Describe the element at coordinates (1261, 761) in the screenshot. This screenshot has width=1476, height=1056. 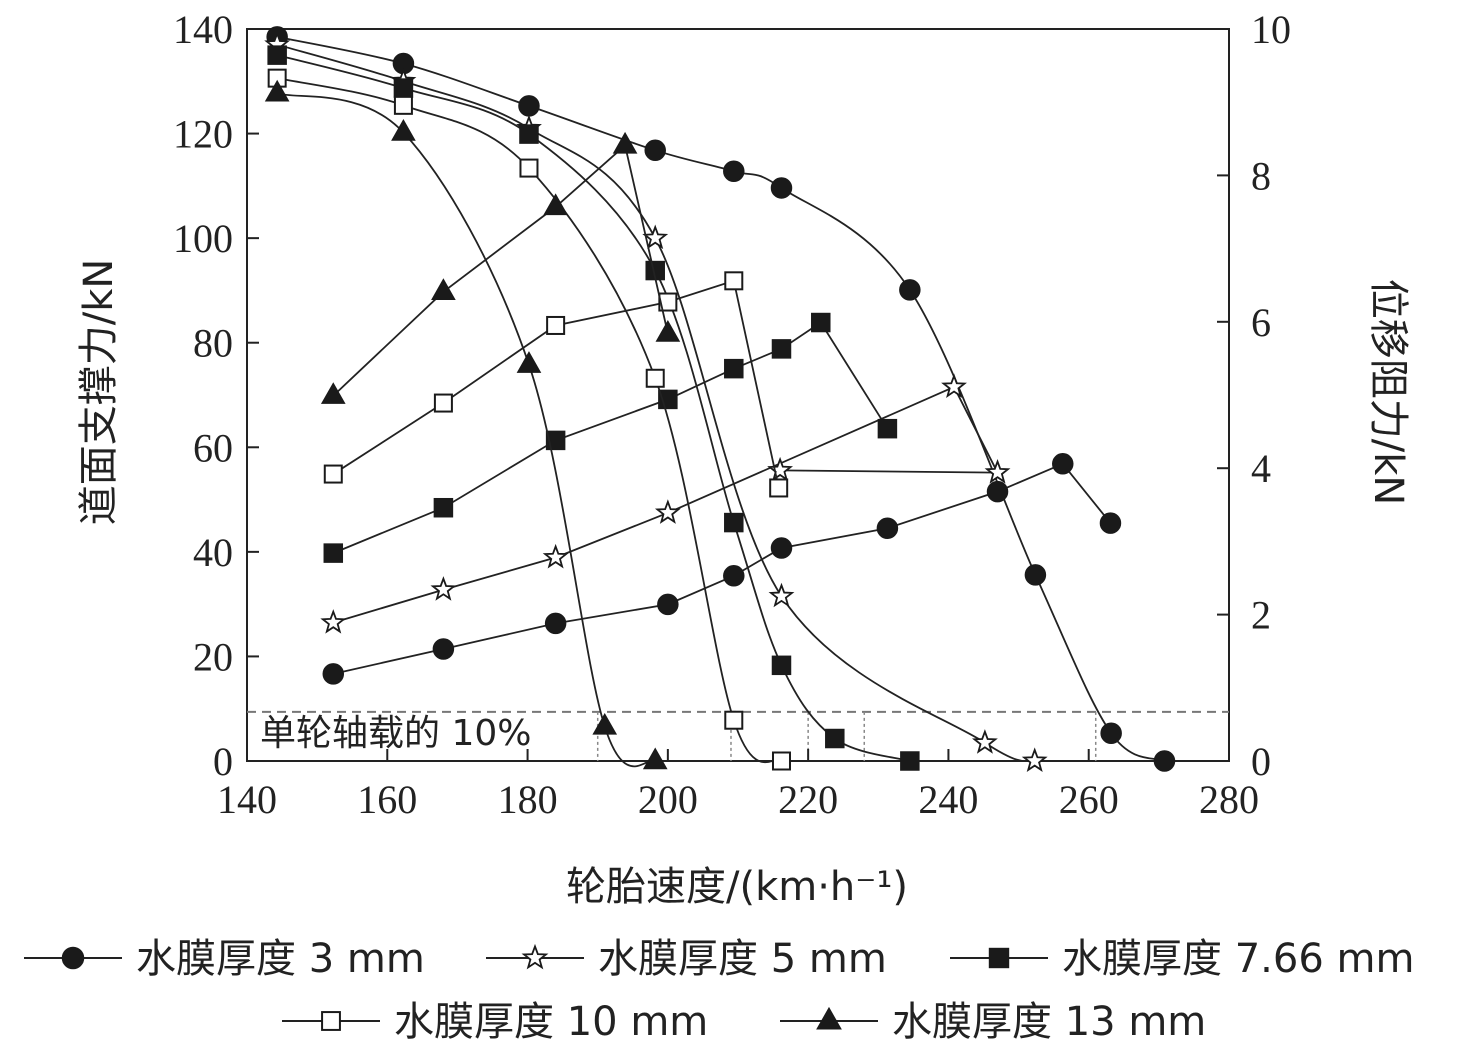
I see `y-right-tick-label: 0` at that location.